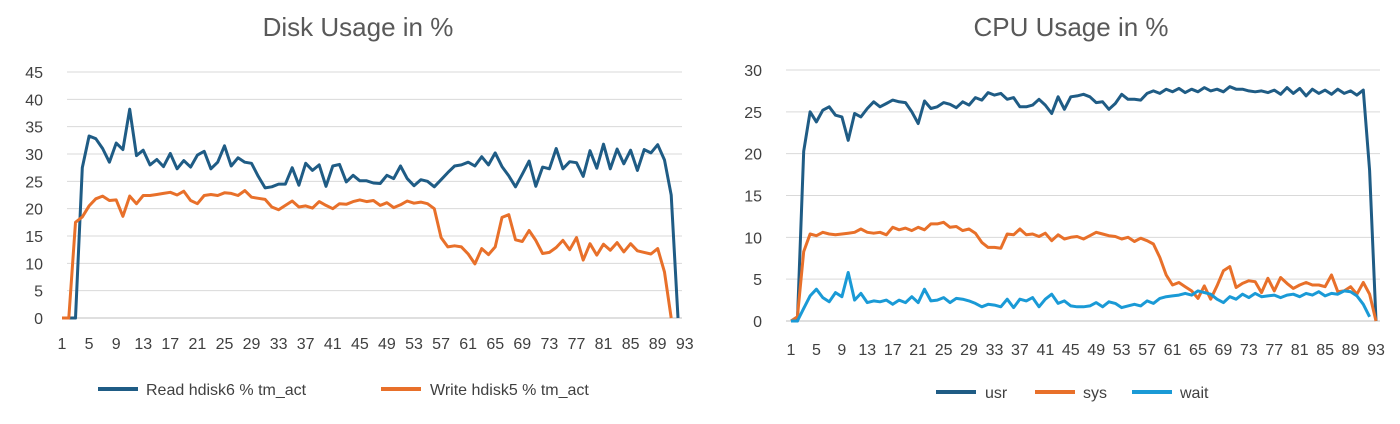  What do you see at coordinates (1072, 393) in the screenshot?
I see `chart-legend: usr sys wait` at bounding box center [1072, 393].